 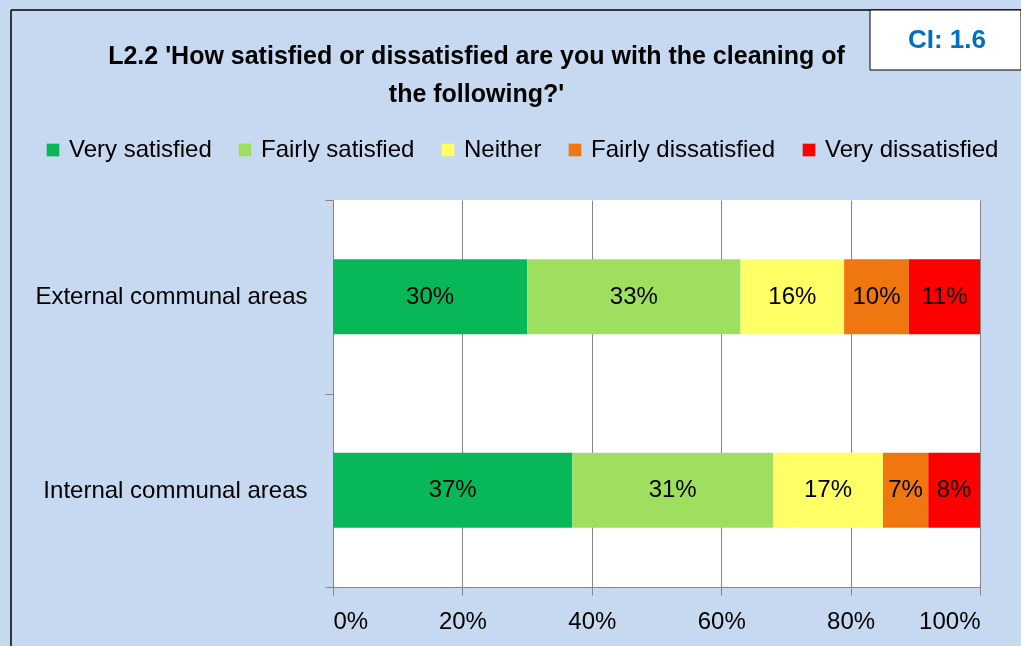 What do you see at coordinates (851, 620) in the screenshot?
I see `x-tick-label: 80%` at bounding box center [851, 620].